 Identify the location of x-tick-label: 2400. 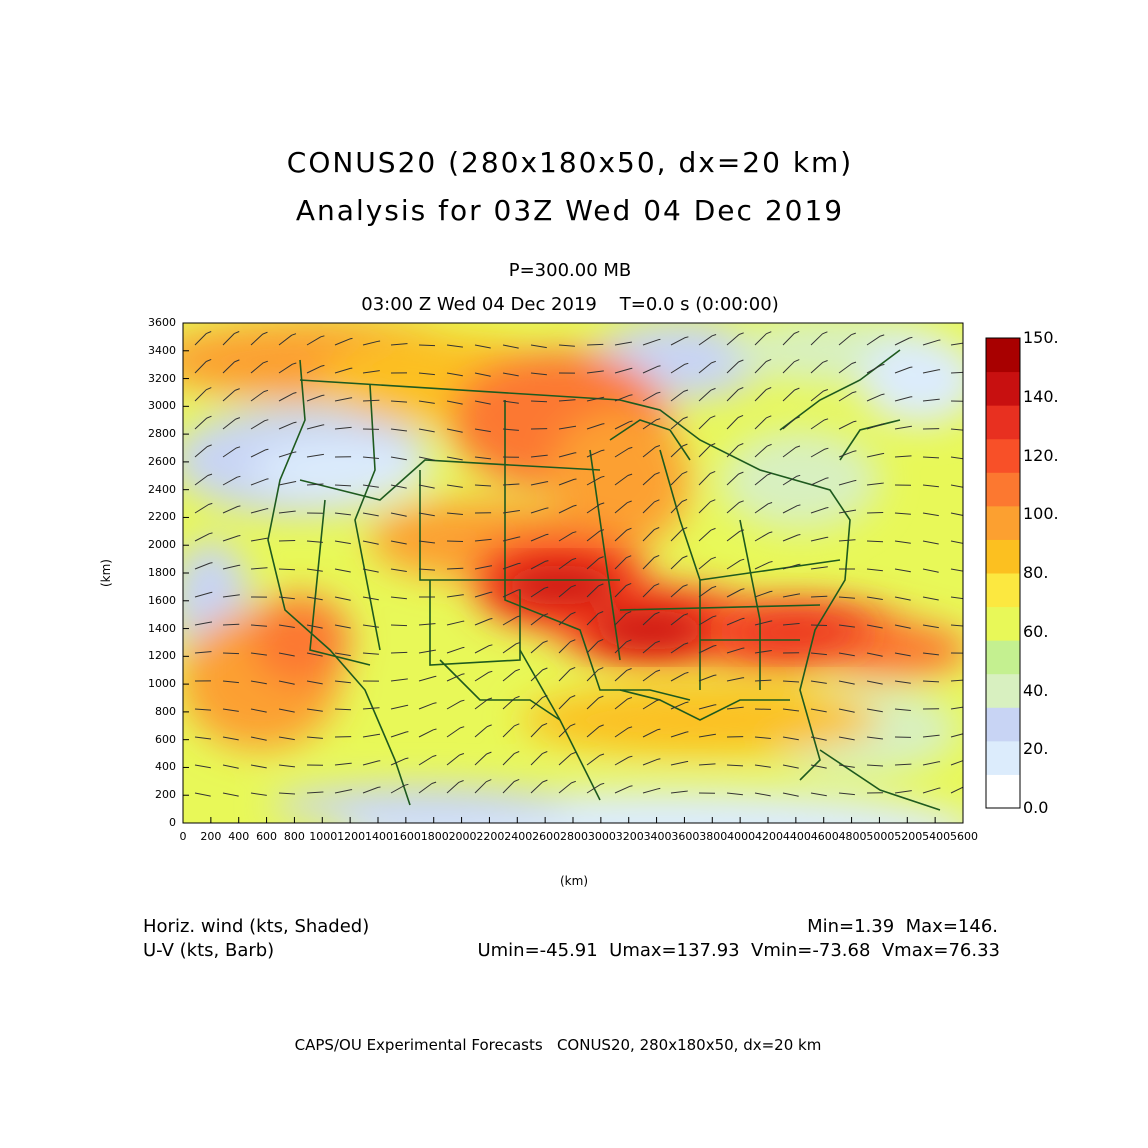
(518, 836).